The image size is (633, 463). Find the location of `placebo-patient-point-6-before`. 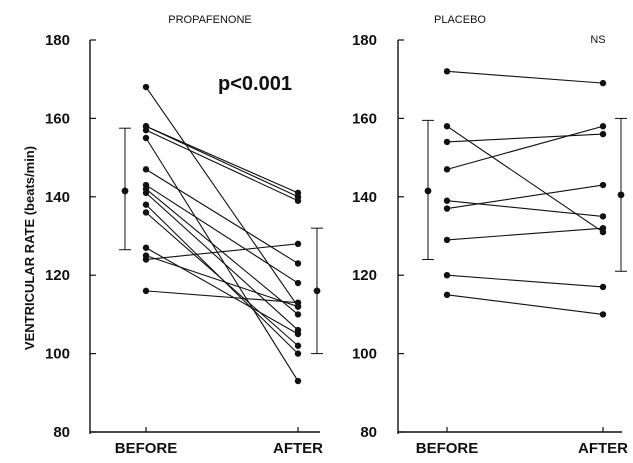

placebo-patient-point-6-before is located at coordinates (447, 208).